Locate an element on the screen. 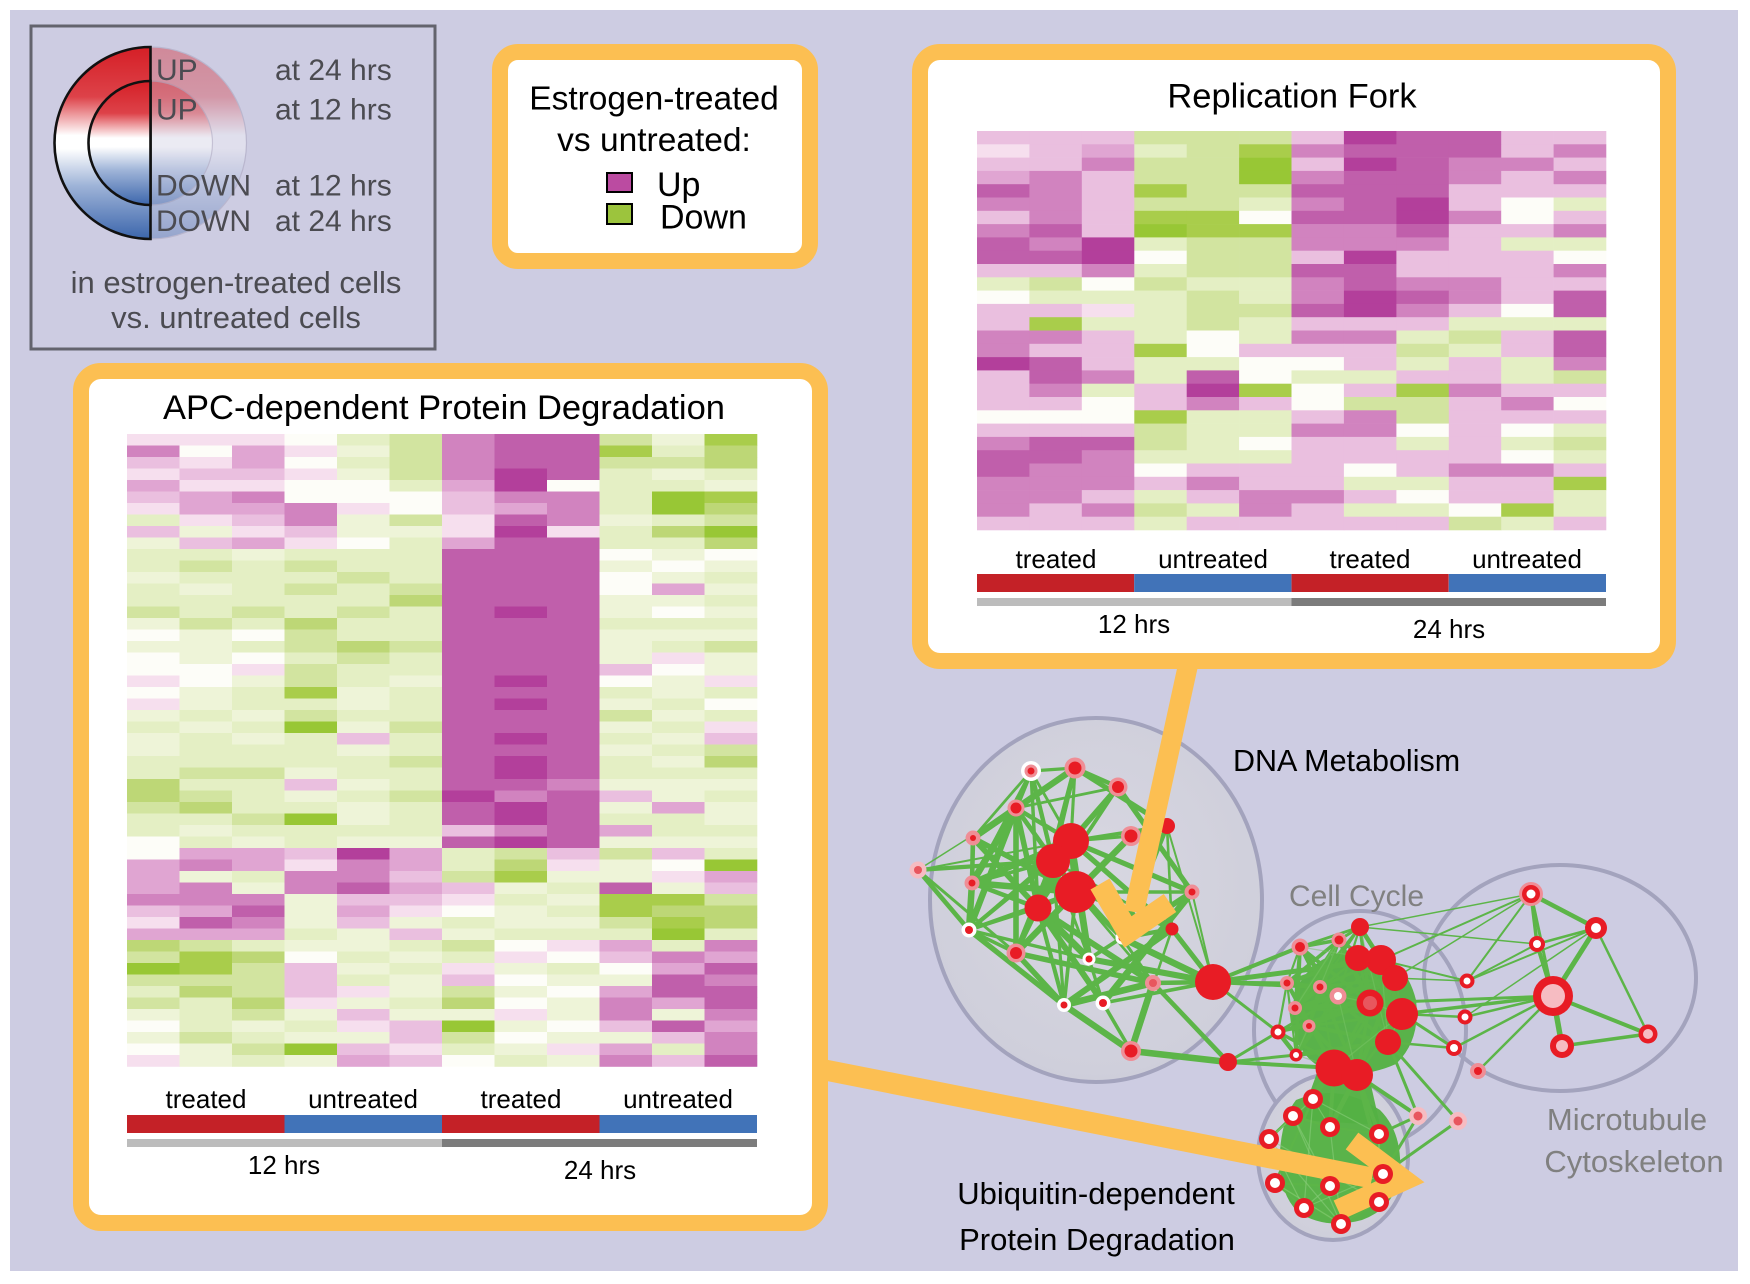  svg-text: Microtubule is located at coordinates (1627, 1119).